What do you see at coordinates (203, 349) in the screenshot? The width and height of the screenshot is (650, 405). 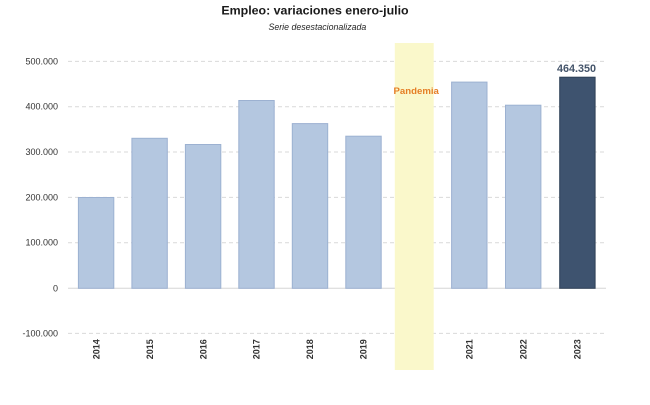 I see `svg-text: 2016` at bounding box center [203, 349].